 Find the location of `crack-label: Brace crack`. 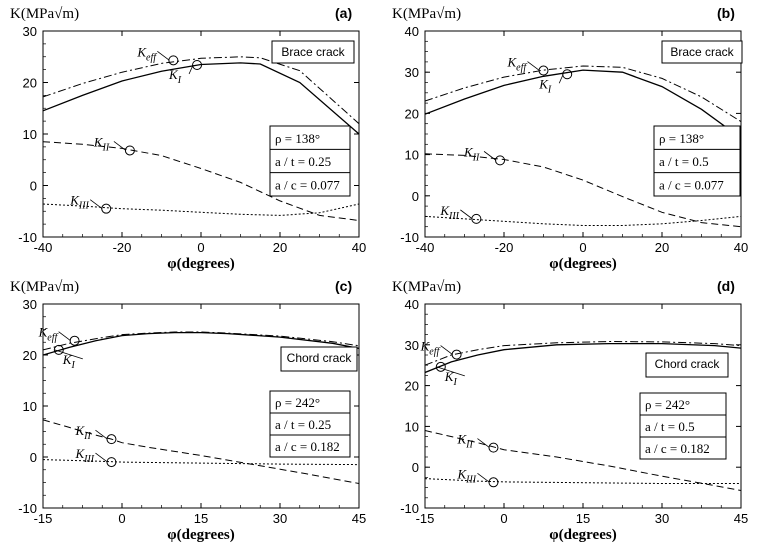

crack-label: Brace crack is located at coordinates (313, 52).